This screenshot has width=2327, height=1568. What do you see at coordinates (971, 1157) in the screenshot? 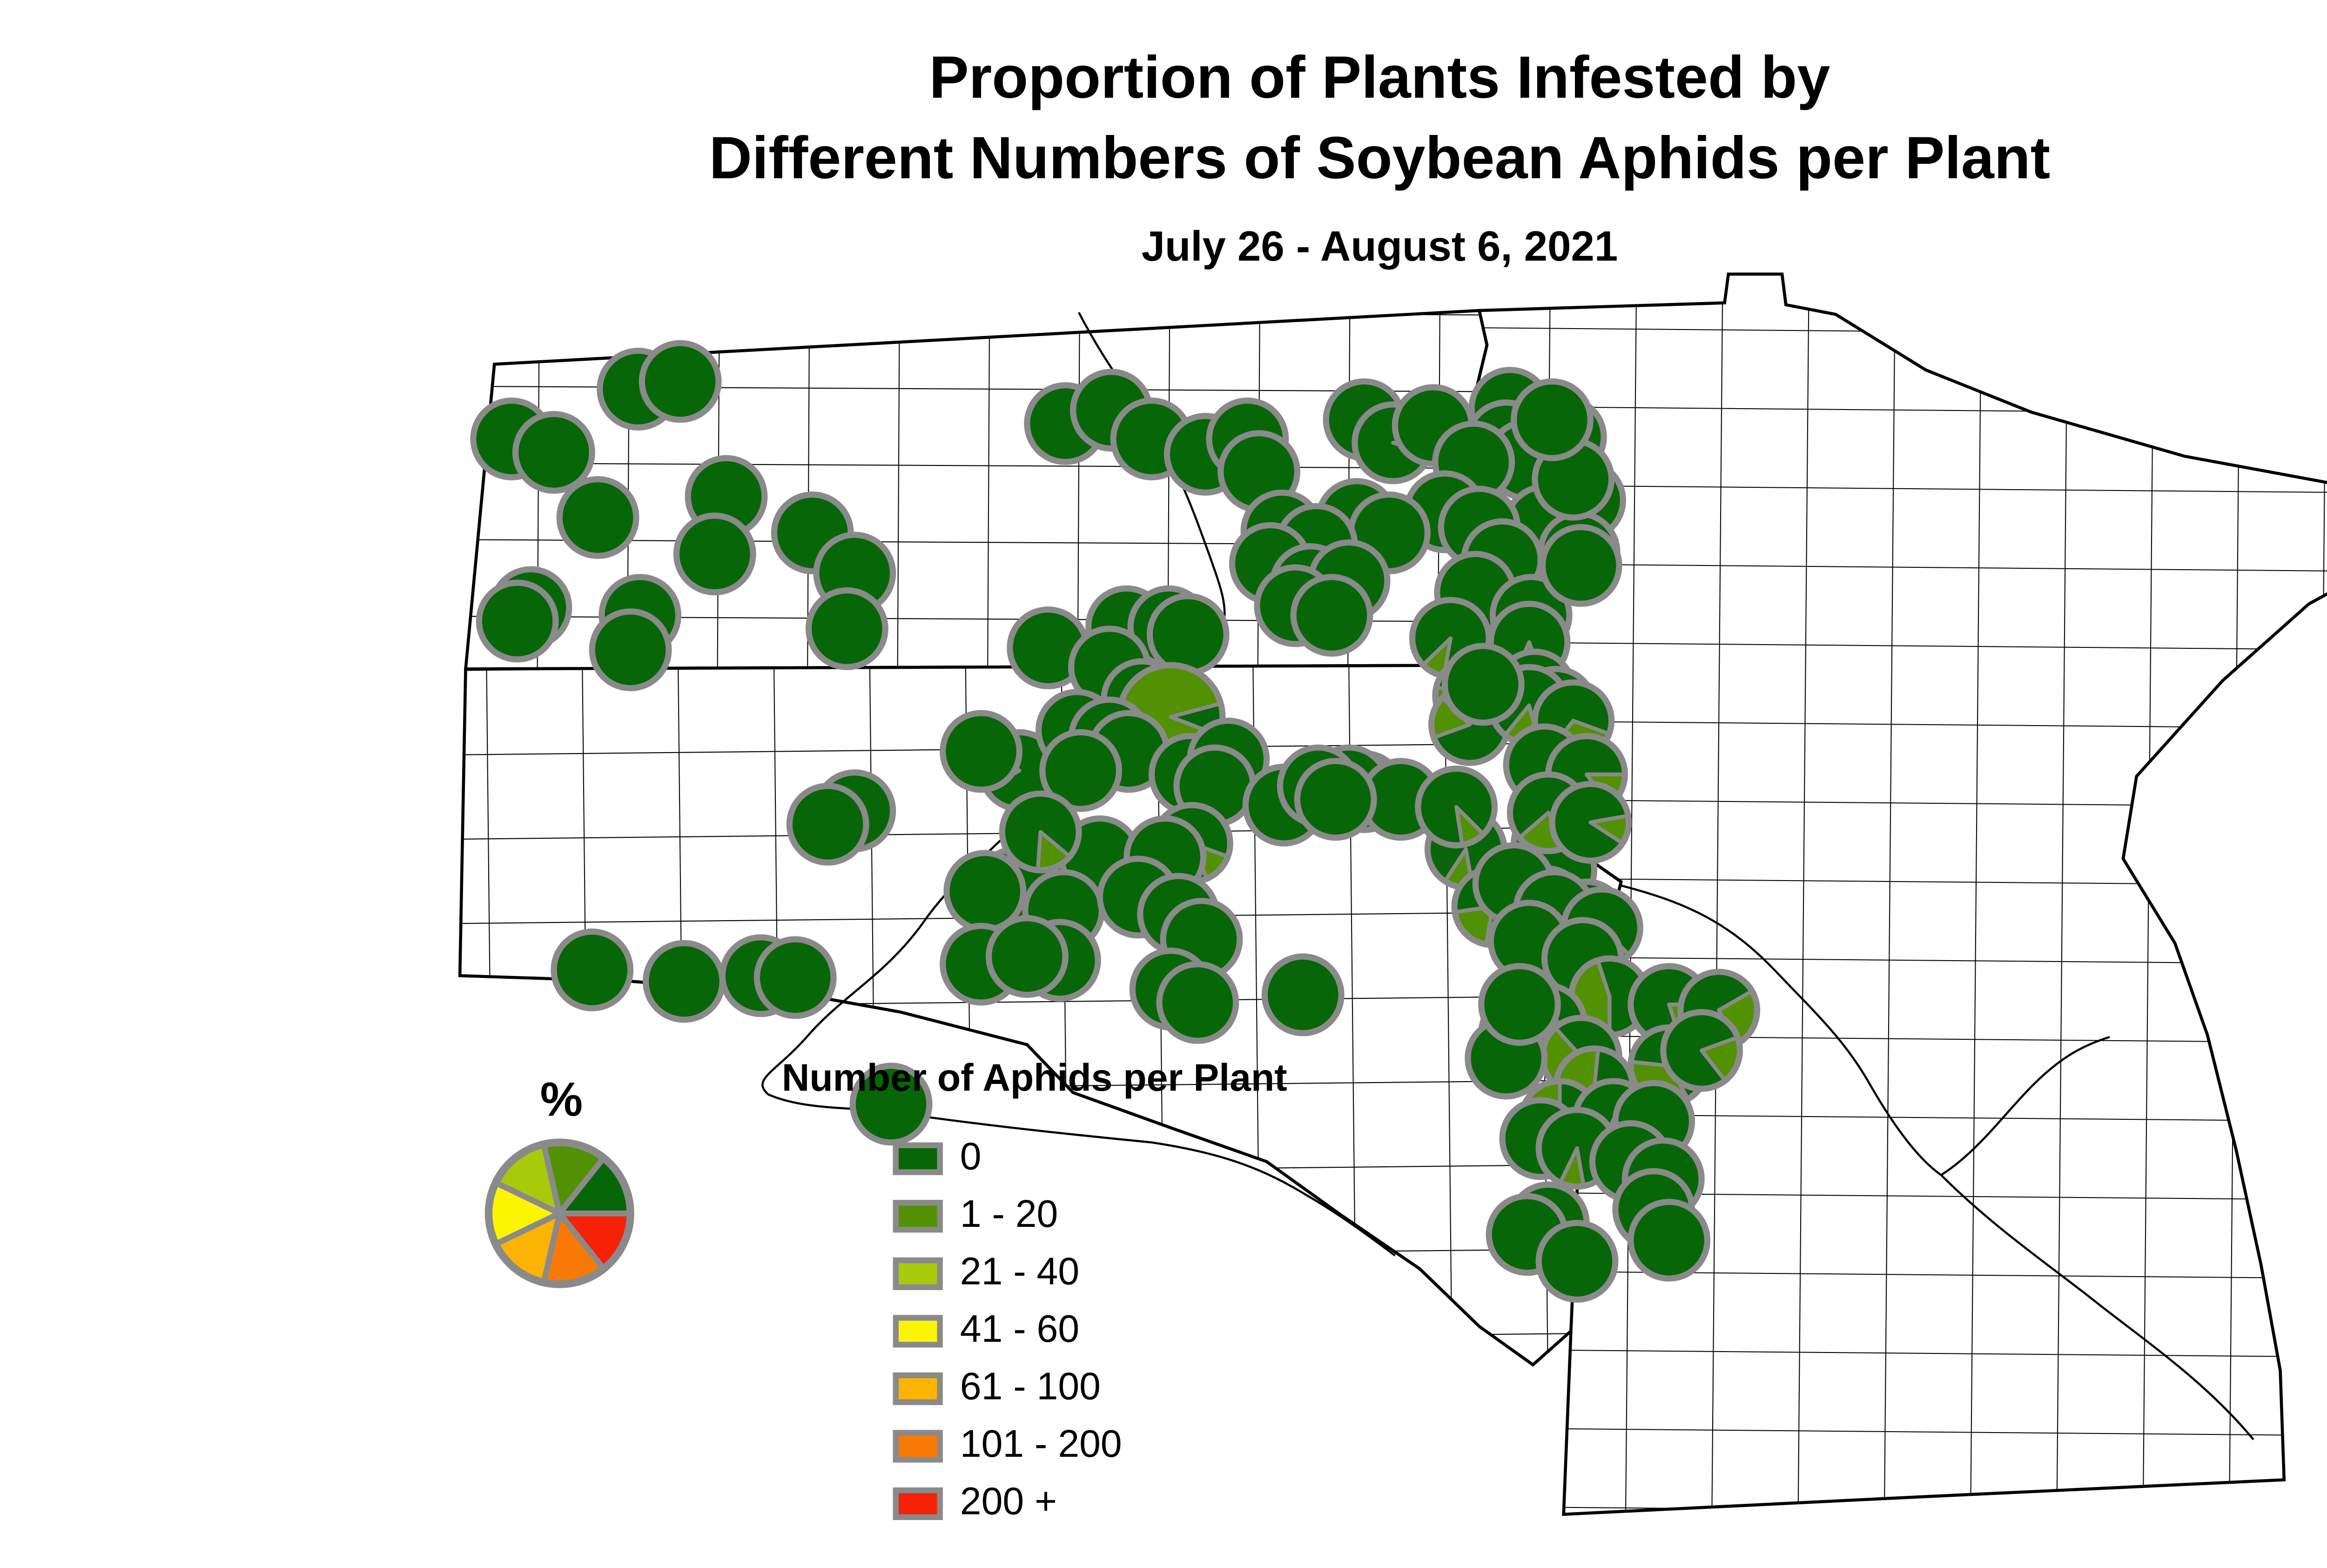
I see `legend-item-label: 0` at bounding box center [971, 1157].